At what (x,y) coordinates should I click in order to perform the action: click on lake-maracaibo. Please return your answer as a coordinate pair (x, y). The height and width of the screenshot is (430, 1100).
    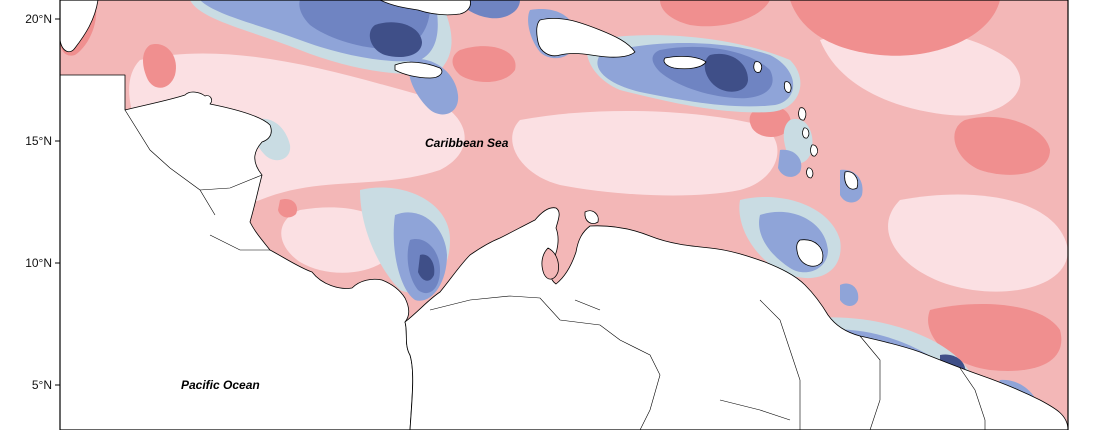
    Looking at the image, I should click on (550, 263).